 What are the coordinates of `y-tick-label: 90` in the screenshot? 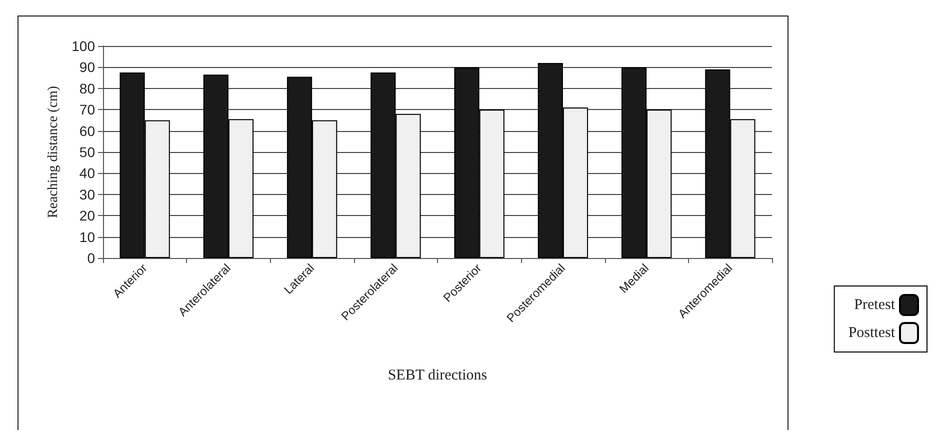 It's located at (87, 67).